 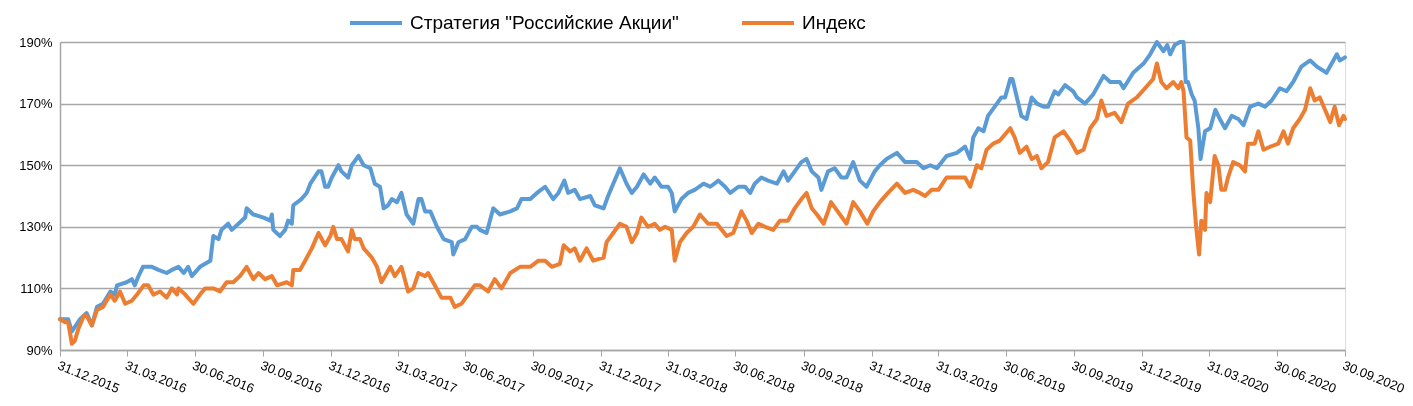 What do you see at coordinates (36, 288) in the screenshot?
I see `y-tick-label: 110%` at bounding box center [36, 288].